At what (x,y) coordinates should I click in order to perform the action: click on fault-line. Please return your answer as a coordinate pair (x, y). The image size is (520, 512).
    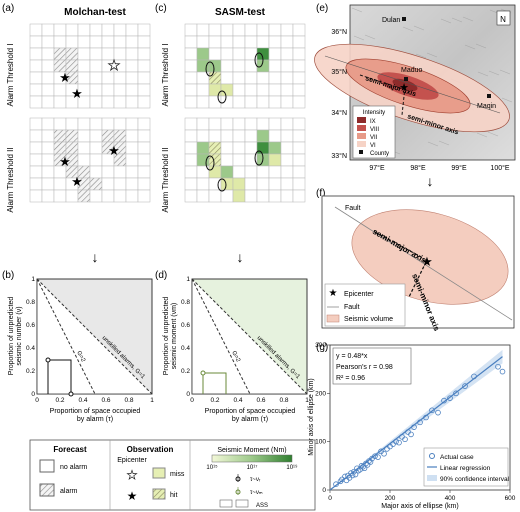
    Looking at the image, I should click on (412, 84).